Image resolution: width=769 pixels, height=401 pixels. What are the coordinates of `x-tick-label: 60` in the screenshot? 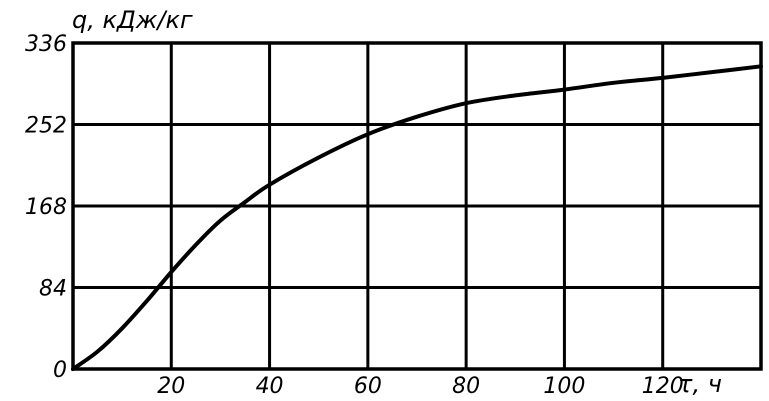 It's located at (368, 386).